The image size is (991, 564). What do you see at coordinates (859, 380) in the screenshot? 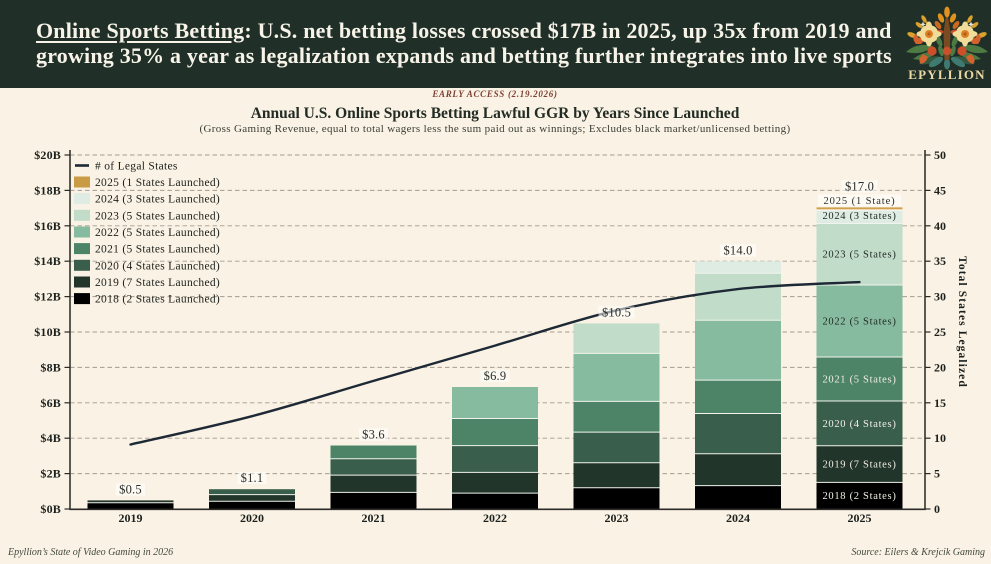
I see `svg-text: 2021 (5 States)` at bounding box center [859, 380].